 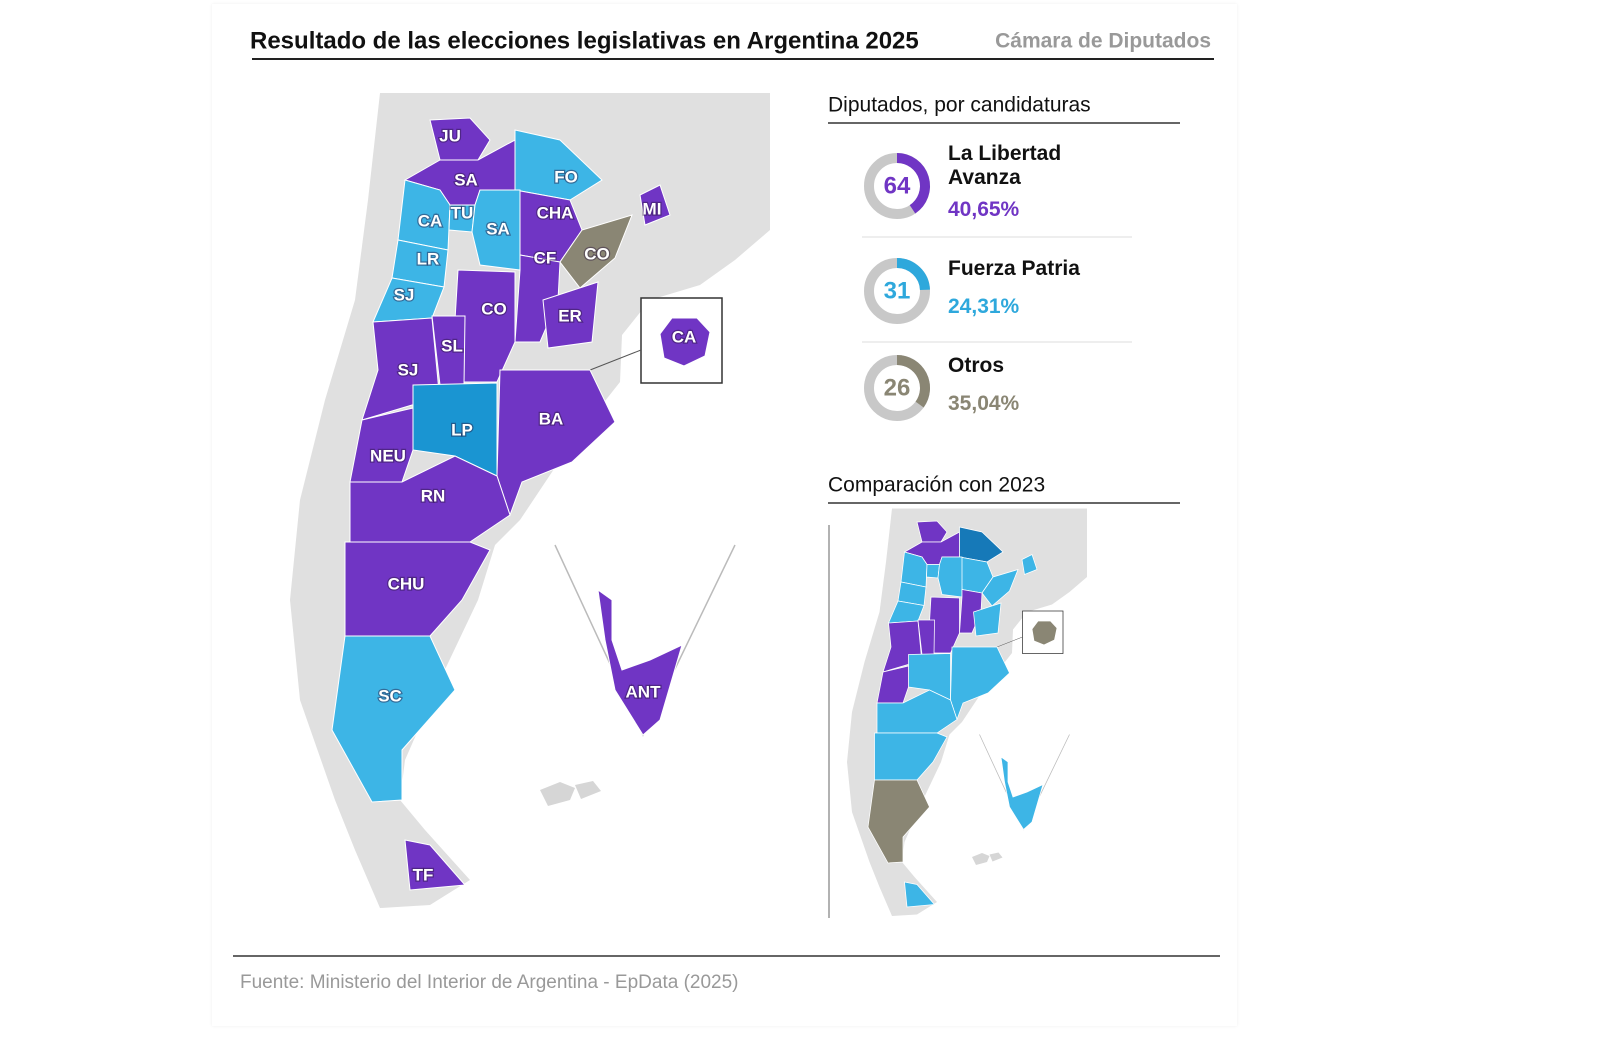 What do you see at coordinates (984, 403) in the screenshot?
I see `party-percent: 35,04%` at bounding box center [984, 403].